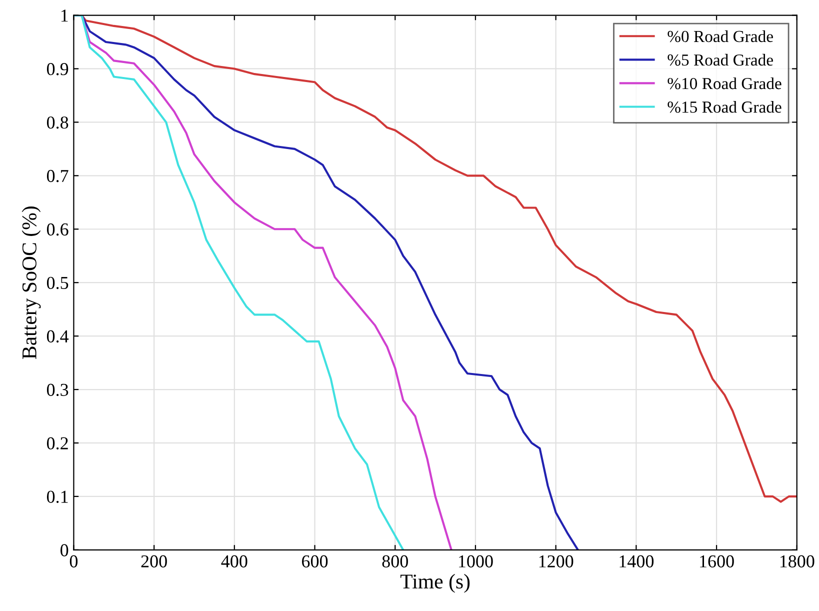 This screenshot has width=819, height=611. What do you see at coordinates (395, 561) in the screenshot?
I see `x-tick-label: 800` at bounding box center [395, 561].